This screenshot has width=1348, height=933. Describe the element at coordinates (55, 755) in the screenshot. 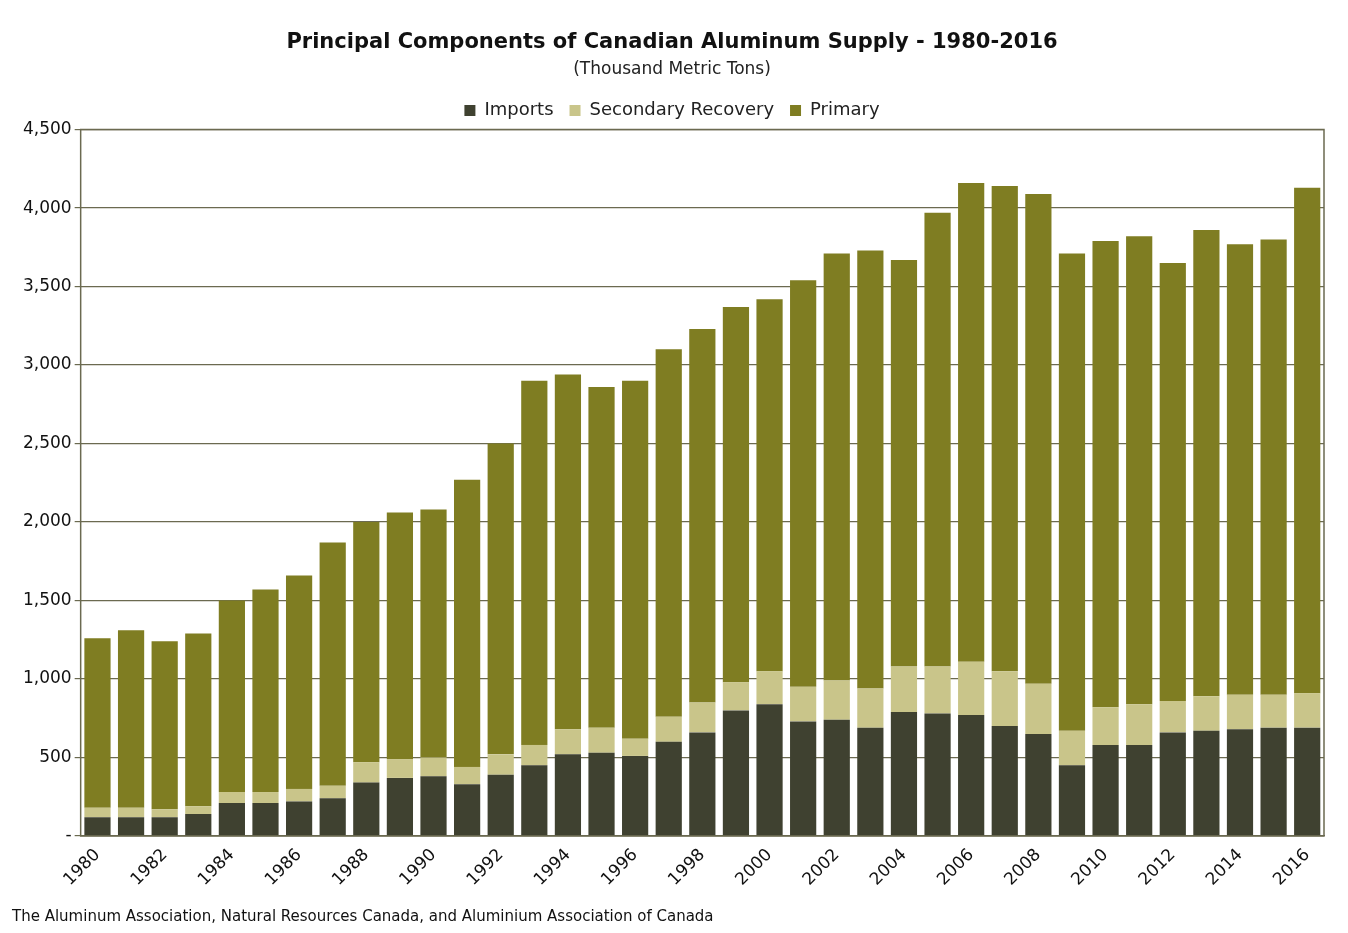

I see `y-tick-label: 500` at that location.